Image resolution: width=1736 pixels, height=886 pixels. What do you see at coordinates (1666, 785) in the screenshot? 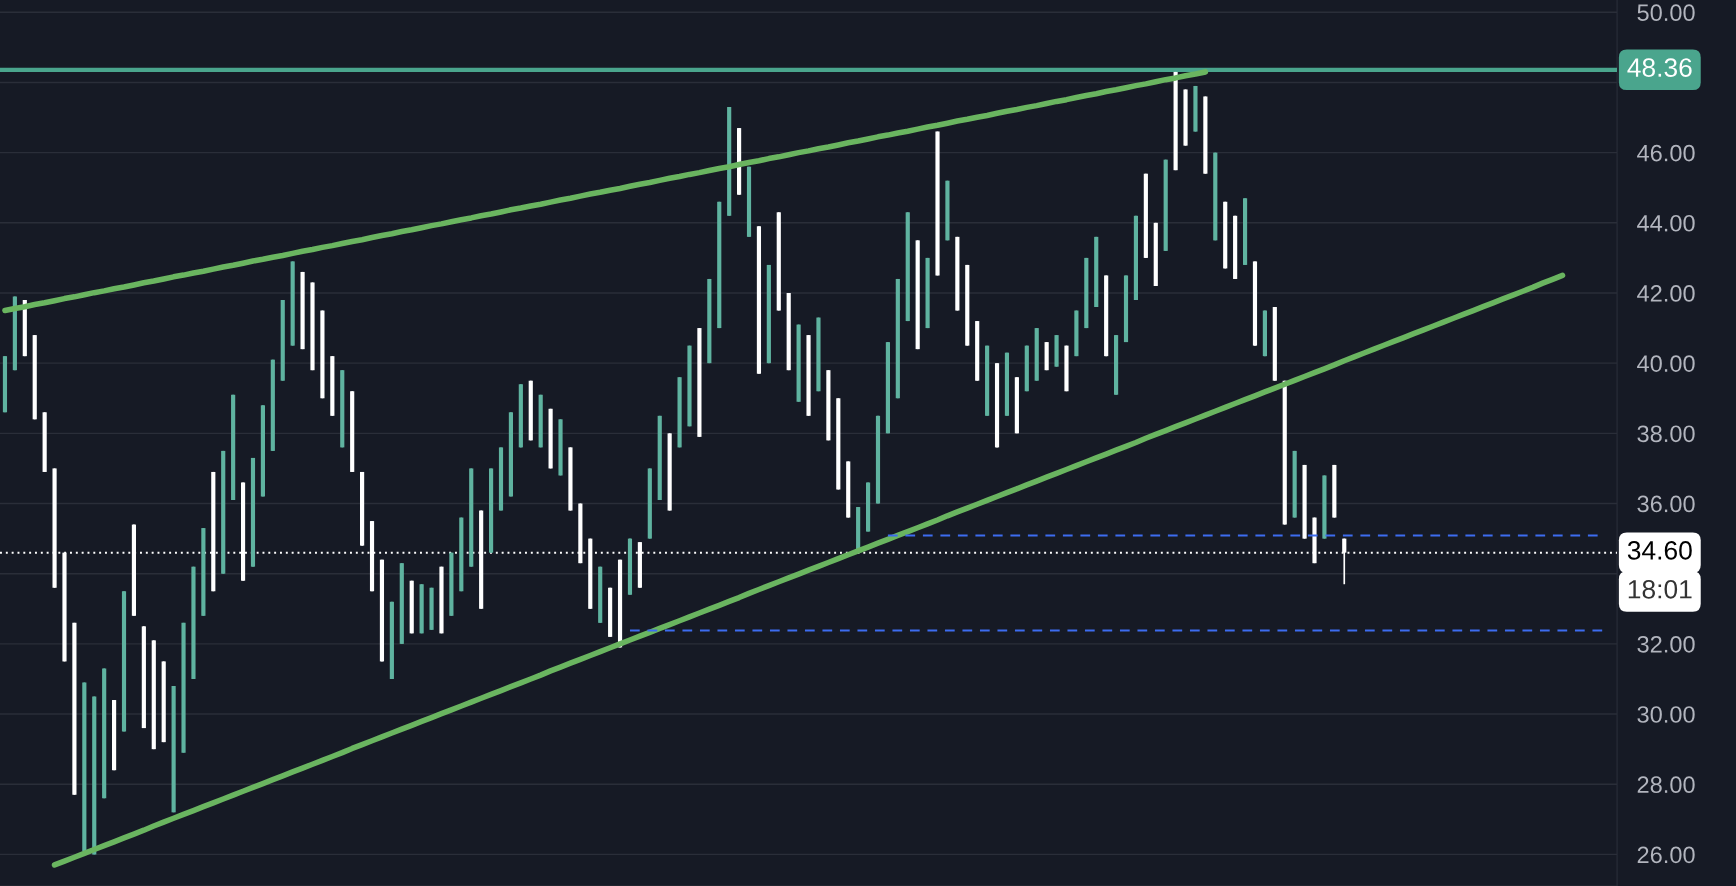
I see `y-tick-label: 28.00` at bounding box center [1666, 785].